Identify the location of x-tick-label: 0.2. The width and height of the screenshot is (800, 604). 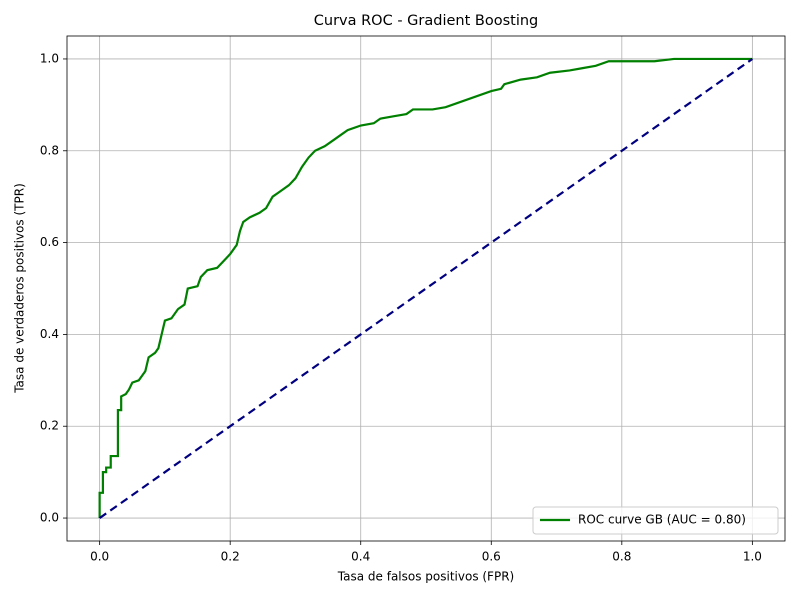
(230, 557).